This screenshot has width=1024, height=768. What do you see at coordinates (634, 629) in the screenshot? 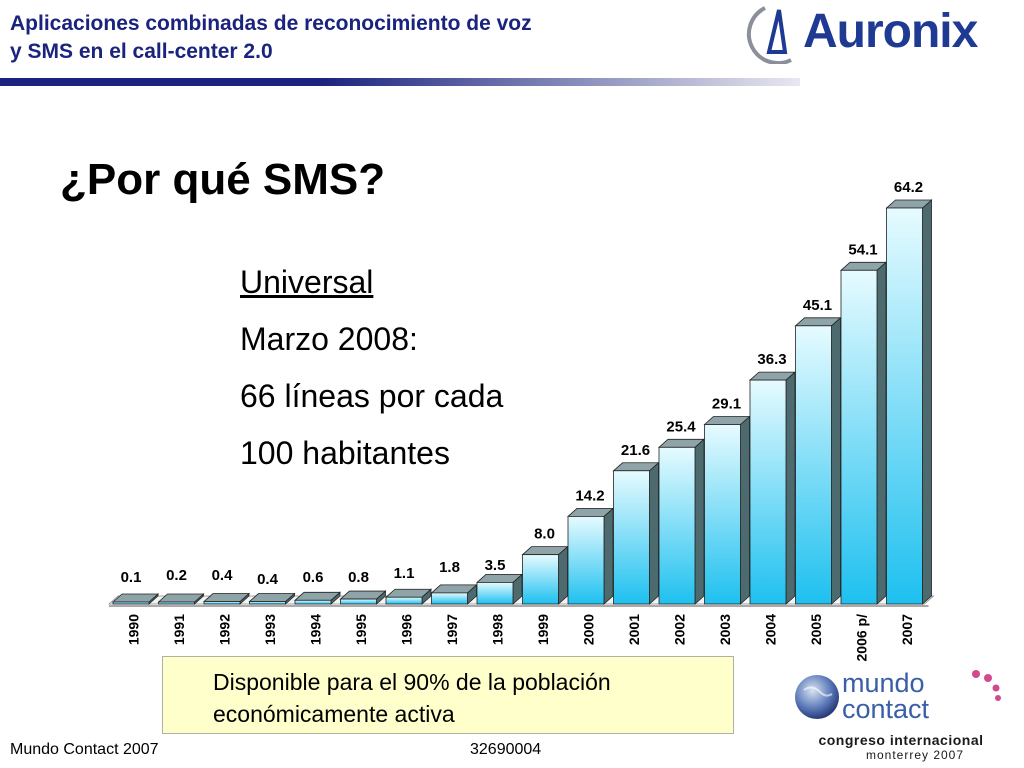
I see `x-tick-label: 2001` at bounding box center [634, 629].